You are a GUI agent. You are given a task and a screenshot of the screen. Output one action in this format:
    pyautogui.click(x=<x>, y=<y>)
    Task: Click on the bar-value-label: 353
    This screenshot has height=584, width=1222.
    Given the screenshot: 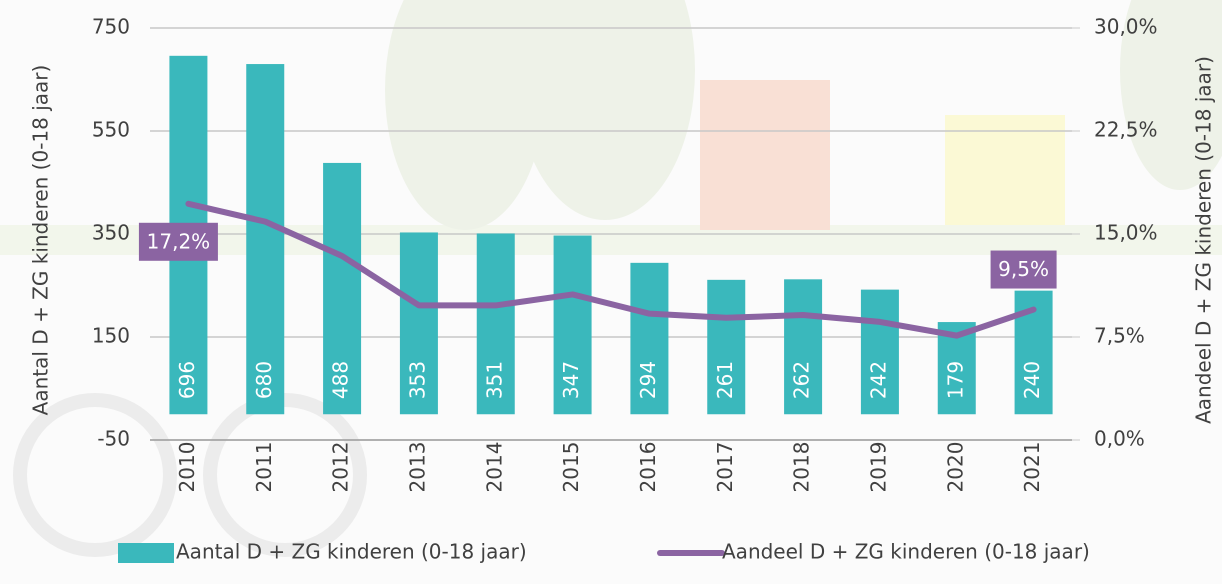 What is the action you would take?
    pyautogui.click(x=417, y=380)
    